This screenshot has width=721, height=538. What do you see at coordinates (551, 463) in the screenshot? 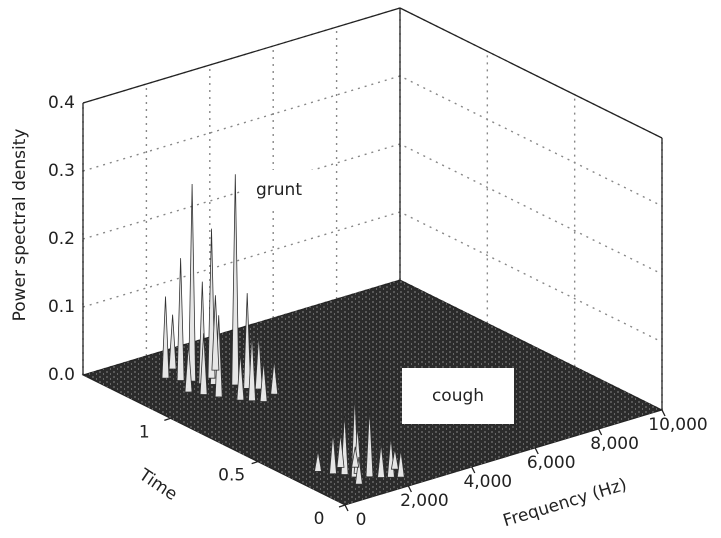
I see `x-tick-label: 6,000` at bounding box center [551, 463].